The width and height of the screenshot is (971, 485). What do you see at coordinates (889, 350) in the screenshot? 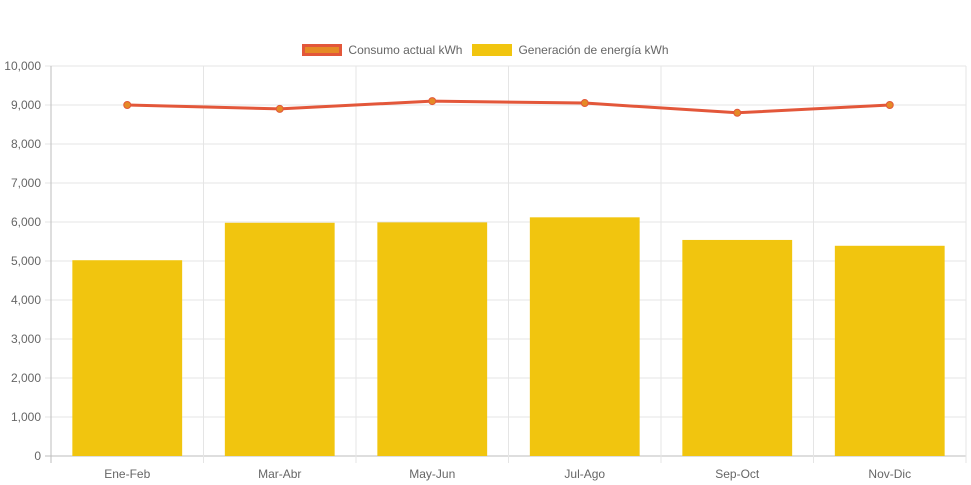
I see `bar-nov-dic` at bounding box center [889, 350].